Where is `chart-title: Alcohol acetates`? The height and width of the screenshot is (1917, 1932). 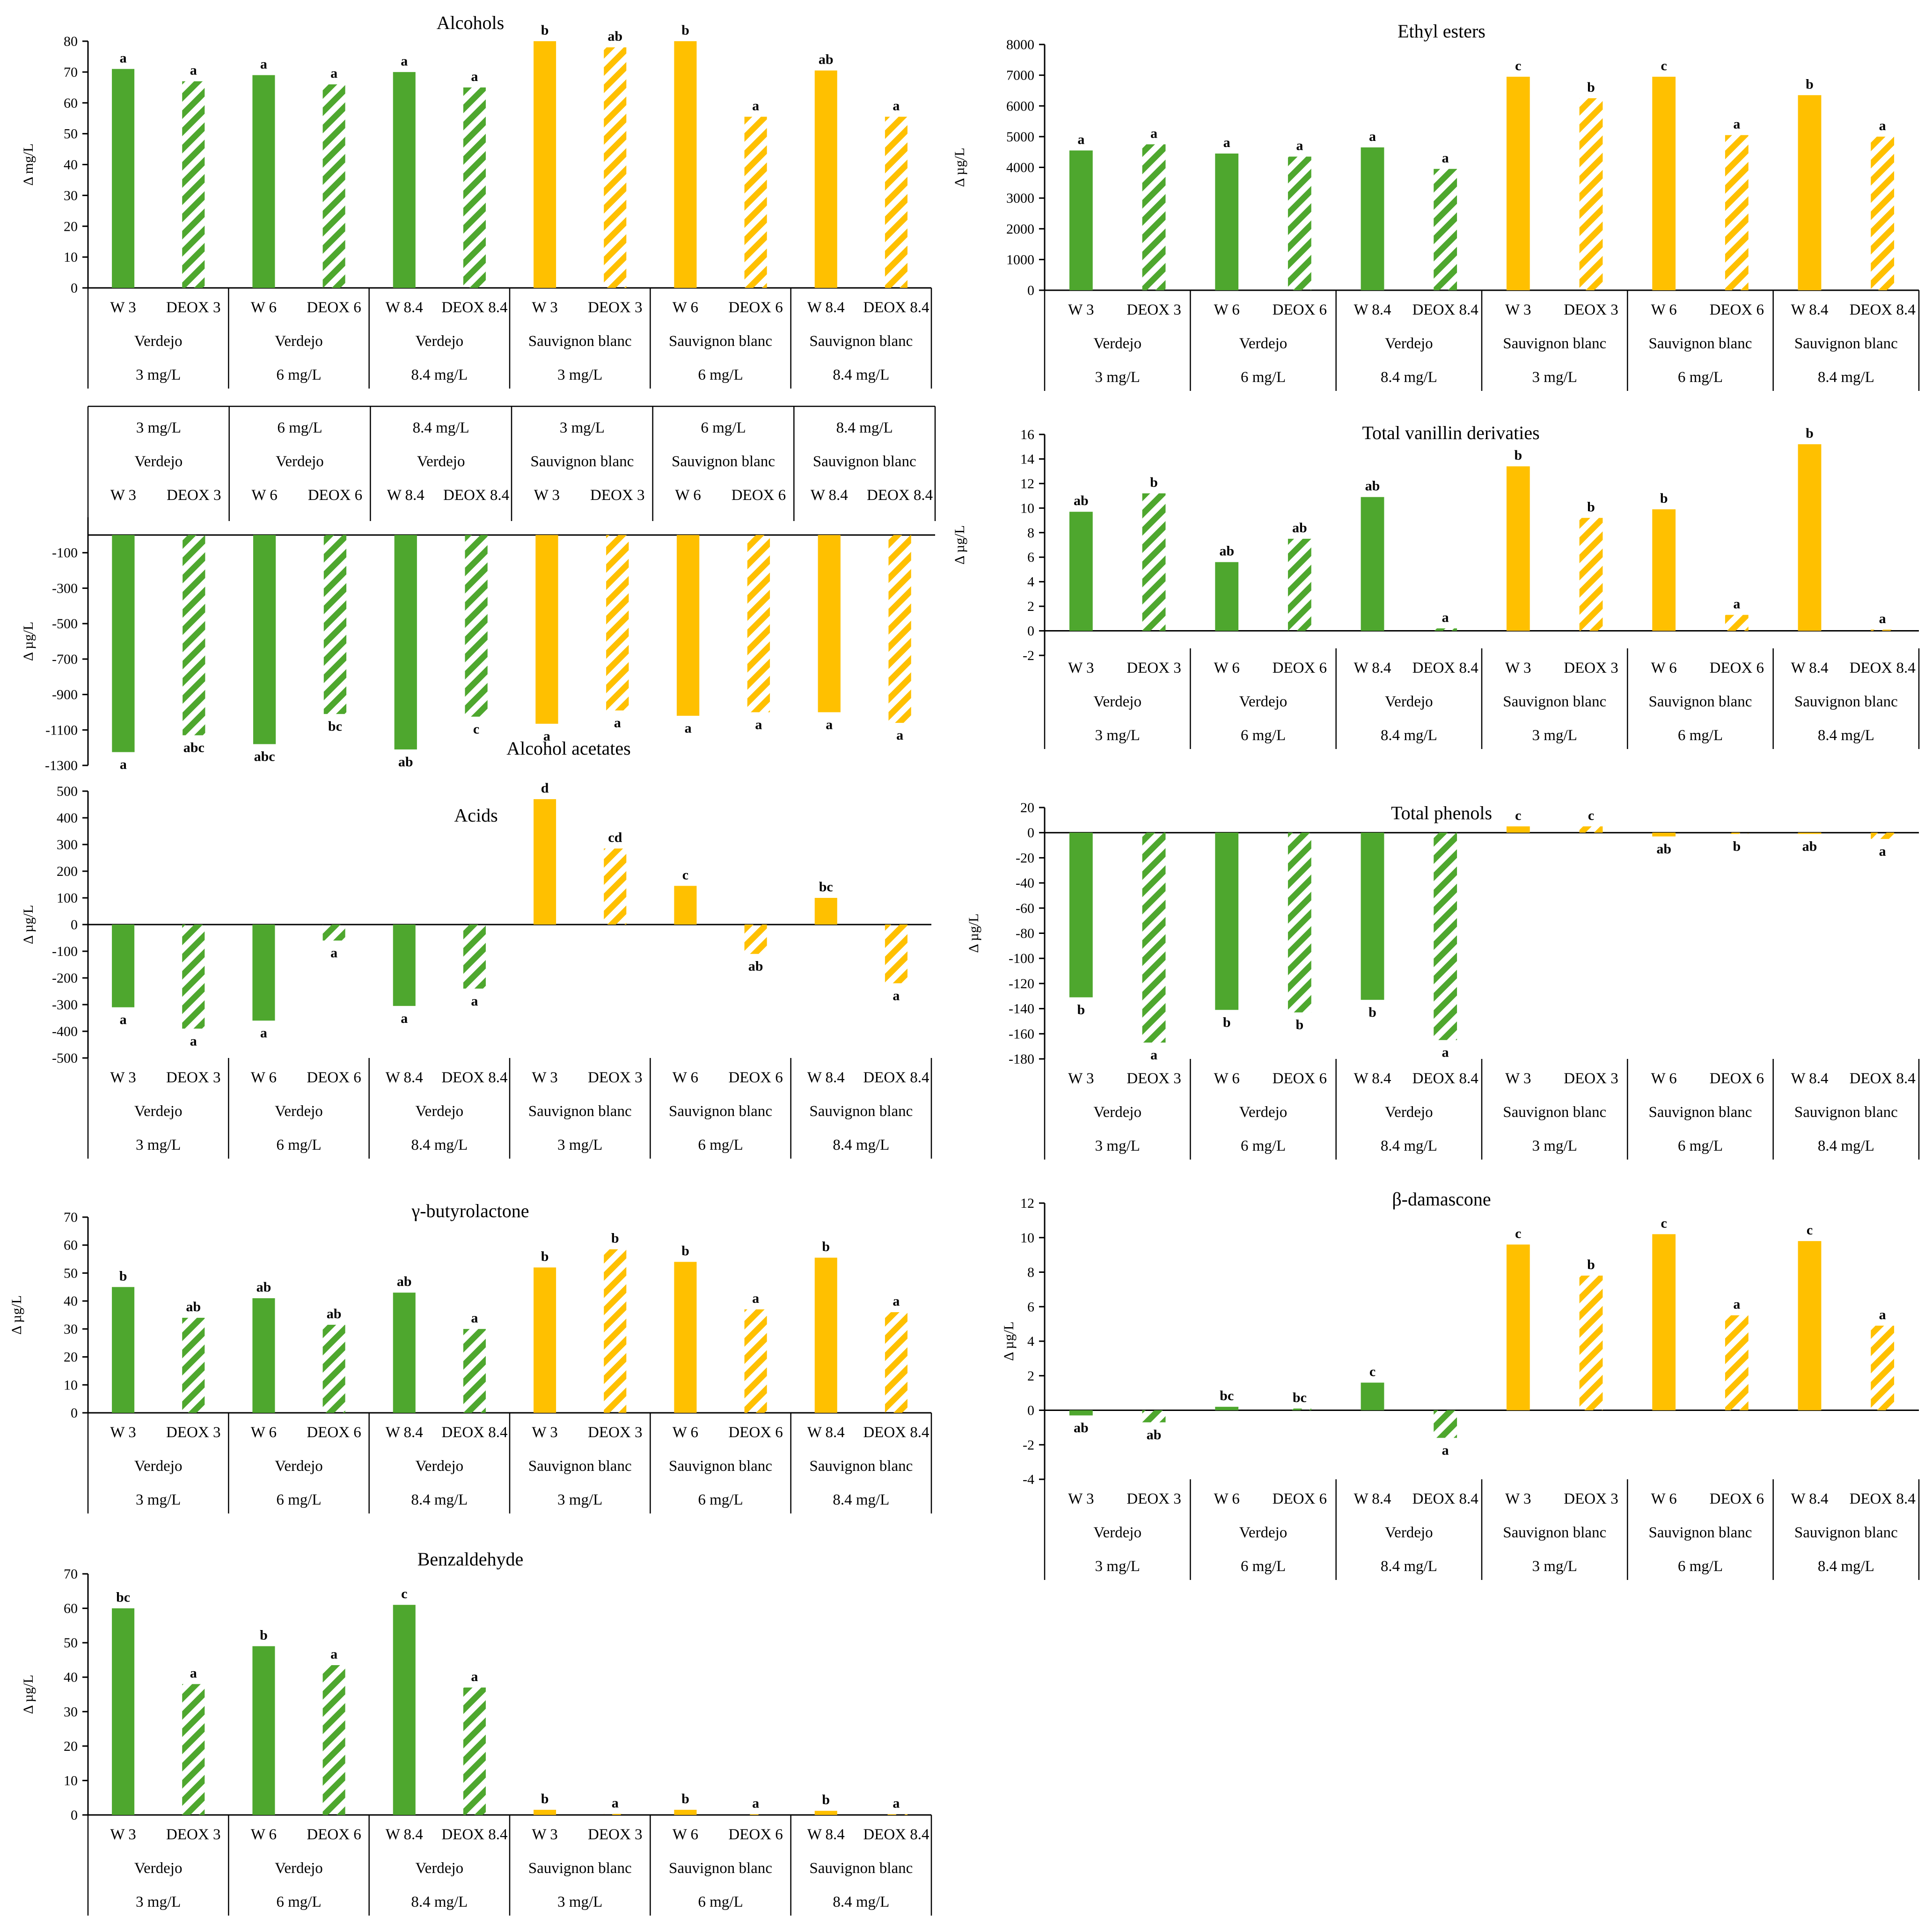 chart-title: Alcohol acetates is located at coordinates (568, 748).